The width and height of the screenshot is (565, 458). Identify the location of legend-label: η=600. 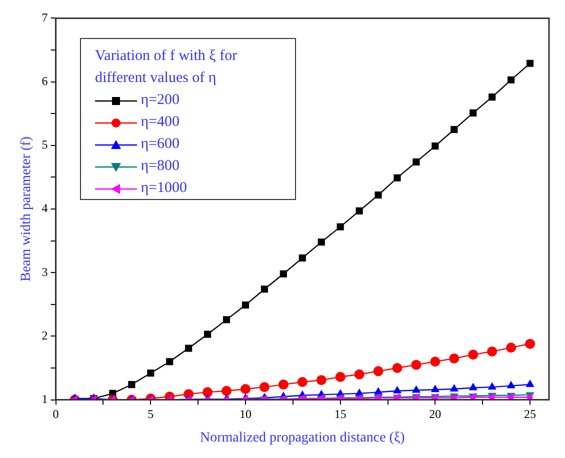
(160, 144).